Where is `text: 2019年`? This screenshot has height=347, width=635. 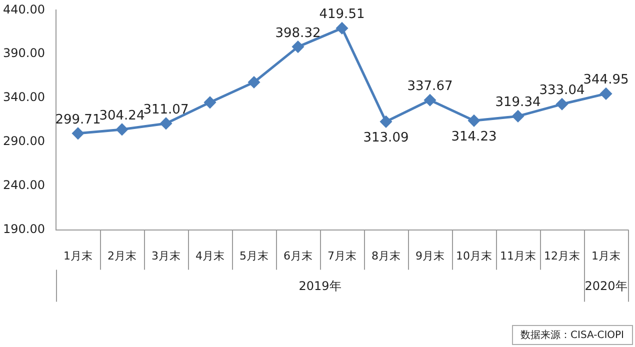
text: 2019年 is located at coordinates (320, 285).